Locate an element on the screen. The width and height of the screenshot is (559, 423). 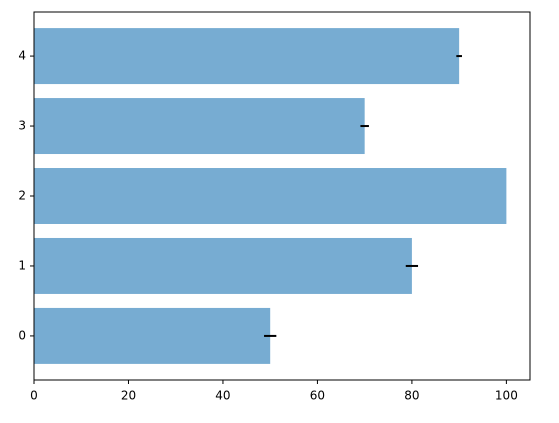
x-tick-label: 80 is located at coordinates (411, 396).